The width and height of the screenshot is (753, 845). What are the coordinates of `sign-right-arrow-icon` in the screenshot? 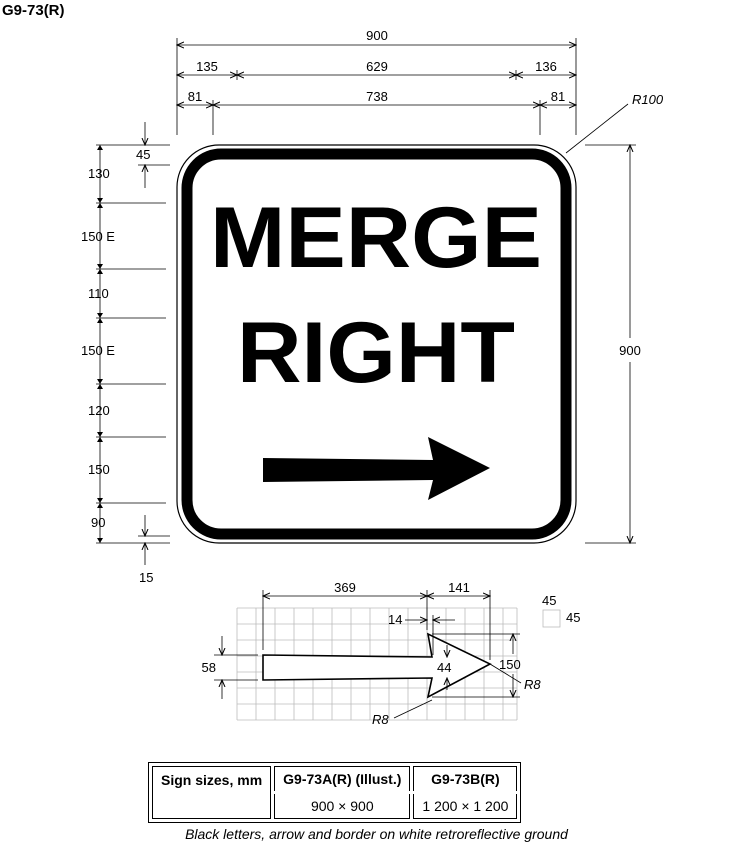 It's located at (376, 468).